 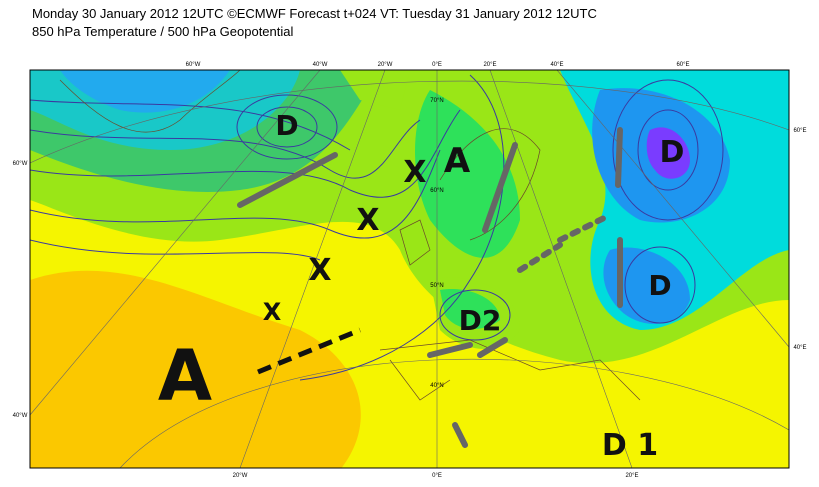 I want to click on lat-label: 40°E, so click(x=799, y=348).